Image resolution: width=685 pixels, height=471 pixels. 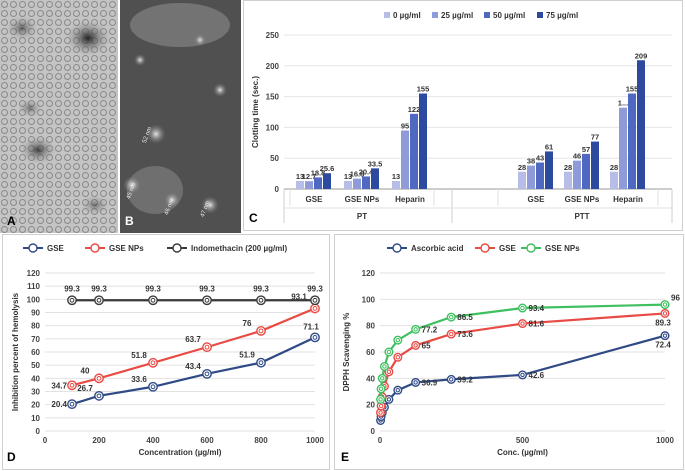 What do you see at coordinates (273, 66) in the screenshot?
I see `c-ytick-label: 200` at bounding box center [273, 66].